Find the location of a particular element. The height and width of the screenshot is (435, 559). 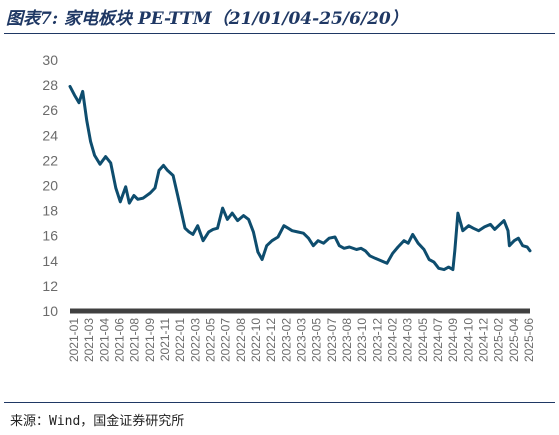

x-tick-label: 2025-04 is located at coordinates (514, 340).